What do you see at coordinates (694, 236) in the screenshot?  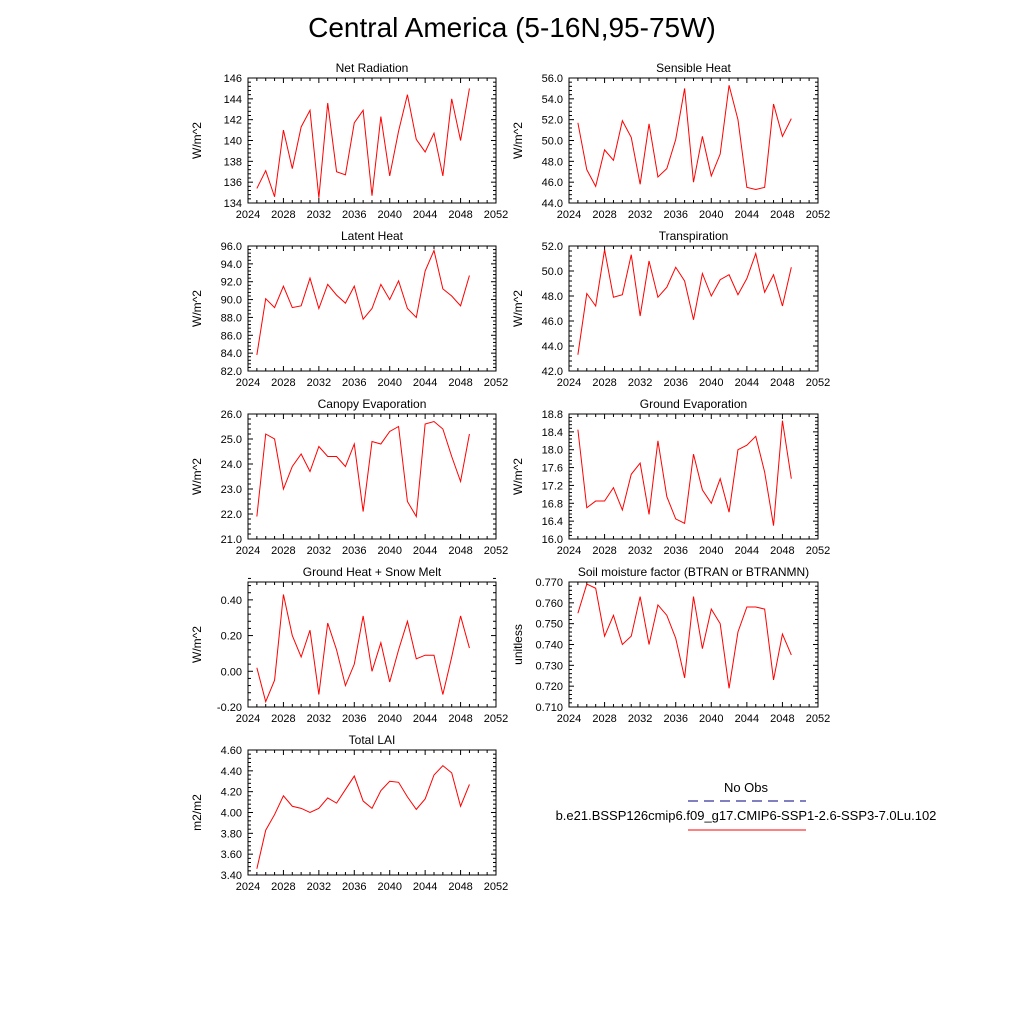 I see `panel-title: Transpiration` at bounding box center [694, 236].